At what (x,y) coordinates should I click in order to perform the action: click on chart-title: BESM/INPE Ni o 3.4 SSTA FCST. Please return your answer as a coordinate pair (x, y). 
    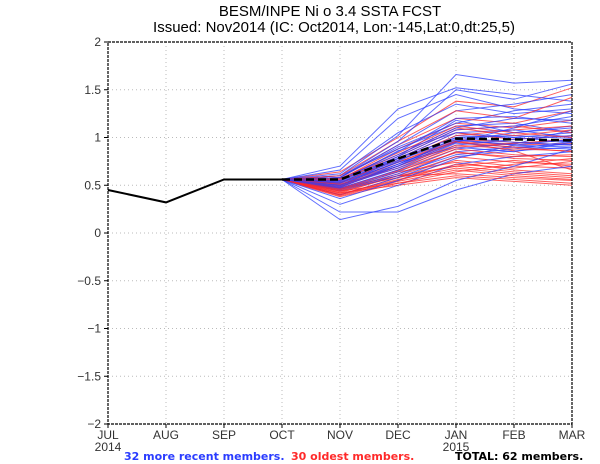
    Looking at the image, I should click on (330, 11).